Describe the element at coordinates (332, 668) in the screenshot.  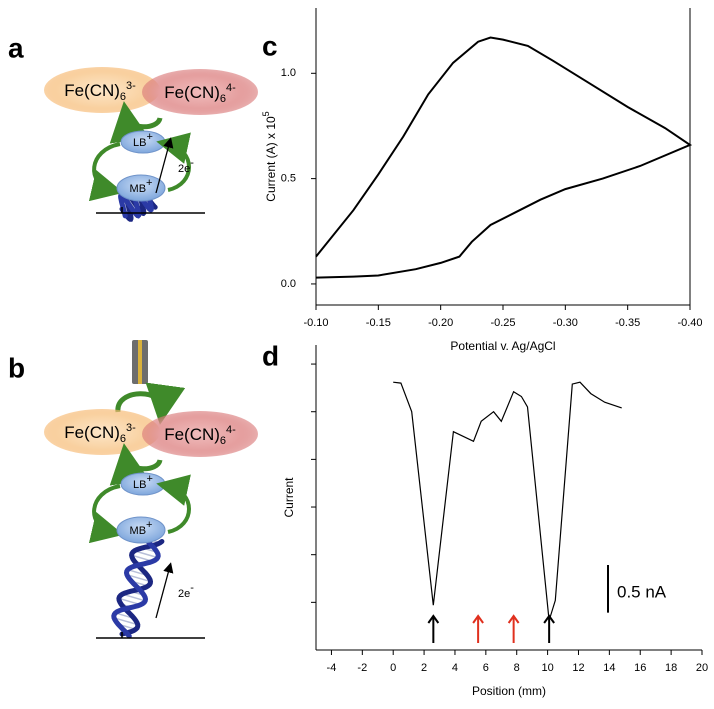
I see `x-tick-label: -4` at that location.